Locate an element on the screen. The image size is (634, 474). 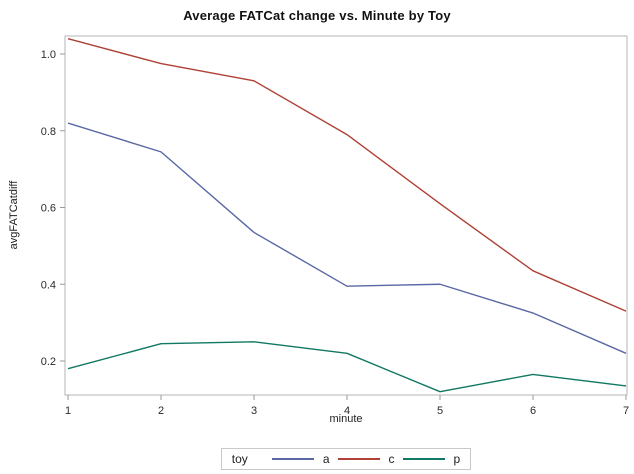
legend-label-p: p is located at coordinates (457, 459).